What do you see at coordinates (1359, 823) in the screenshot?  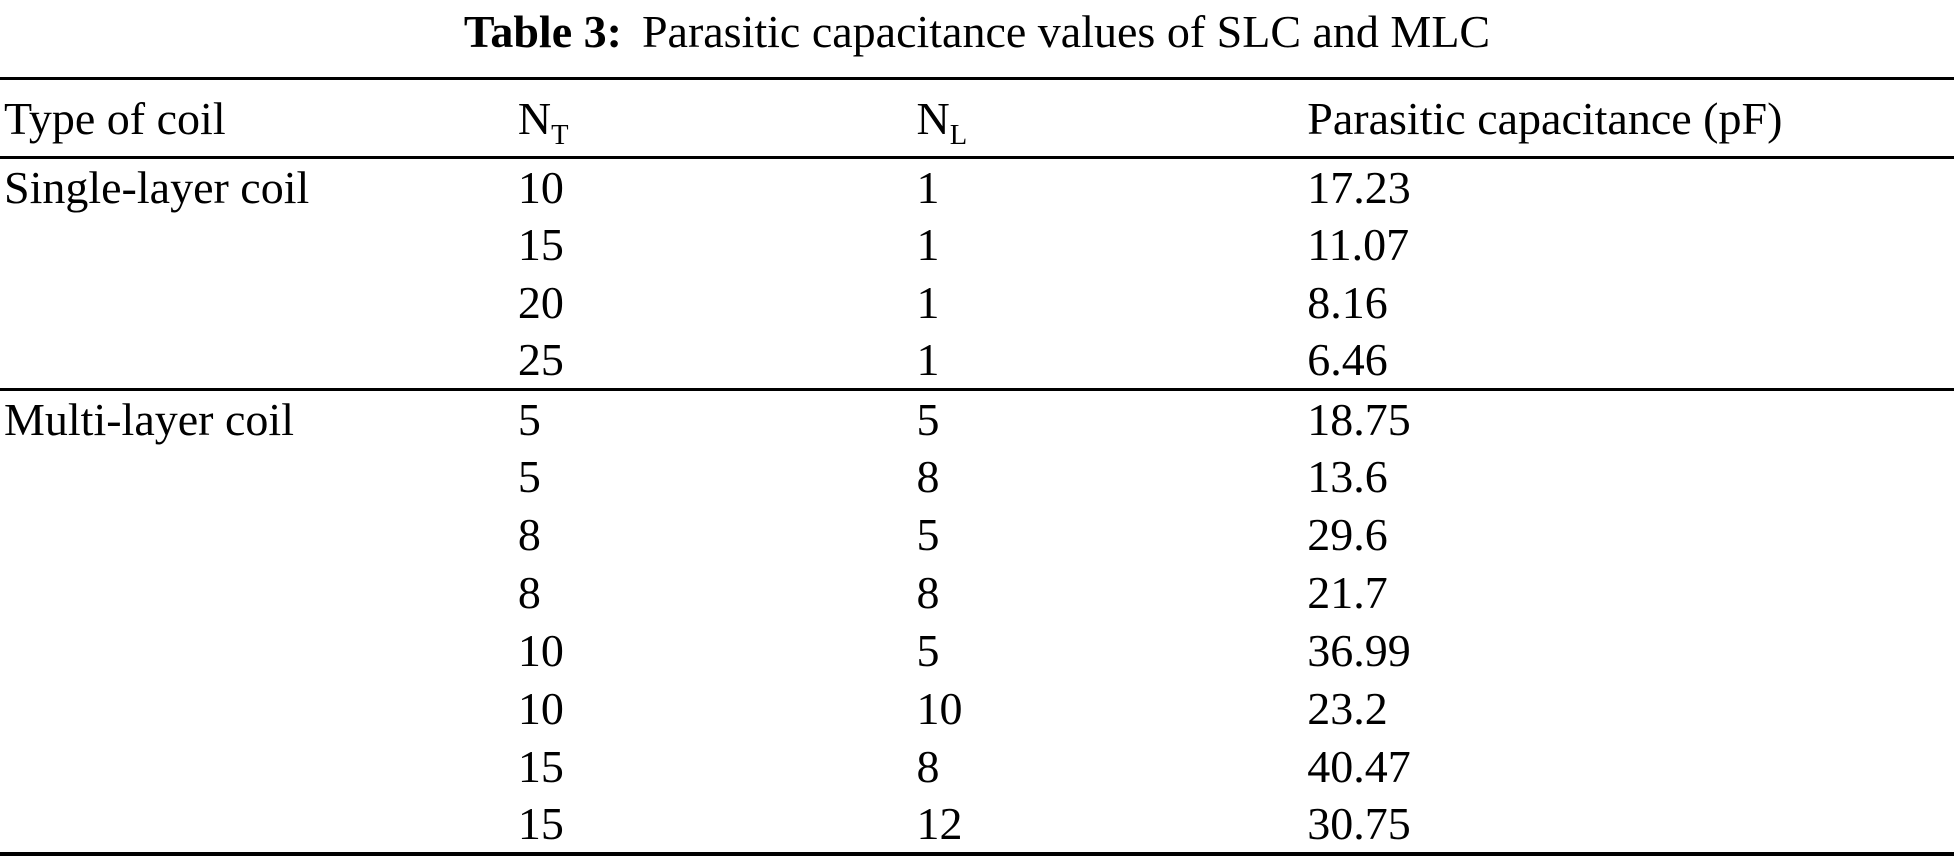 I see `cell-capacitance: 30.75` at bounding box center [1359, 823].